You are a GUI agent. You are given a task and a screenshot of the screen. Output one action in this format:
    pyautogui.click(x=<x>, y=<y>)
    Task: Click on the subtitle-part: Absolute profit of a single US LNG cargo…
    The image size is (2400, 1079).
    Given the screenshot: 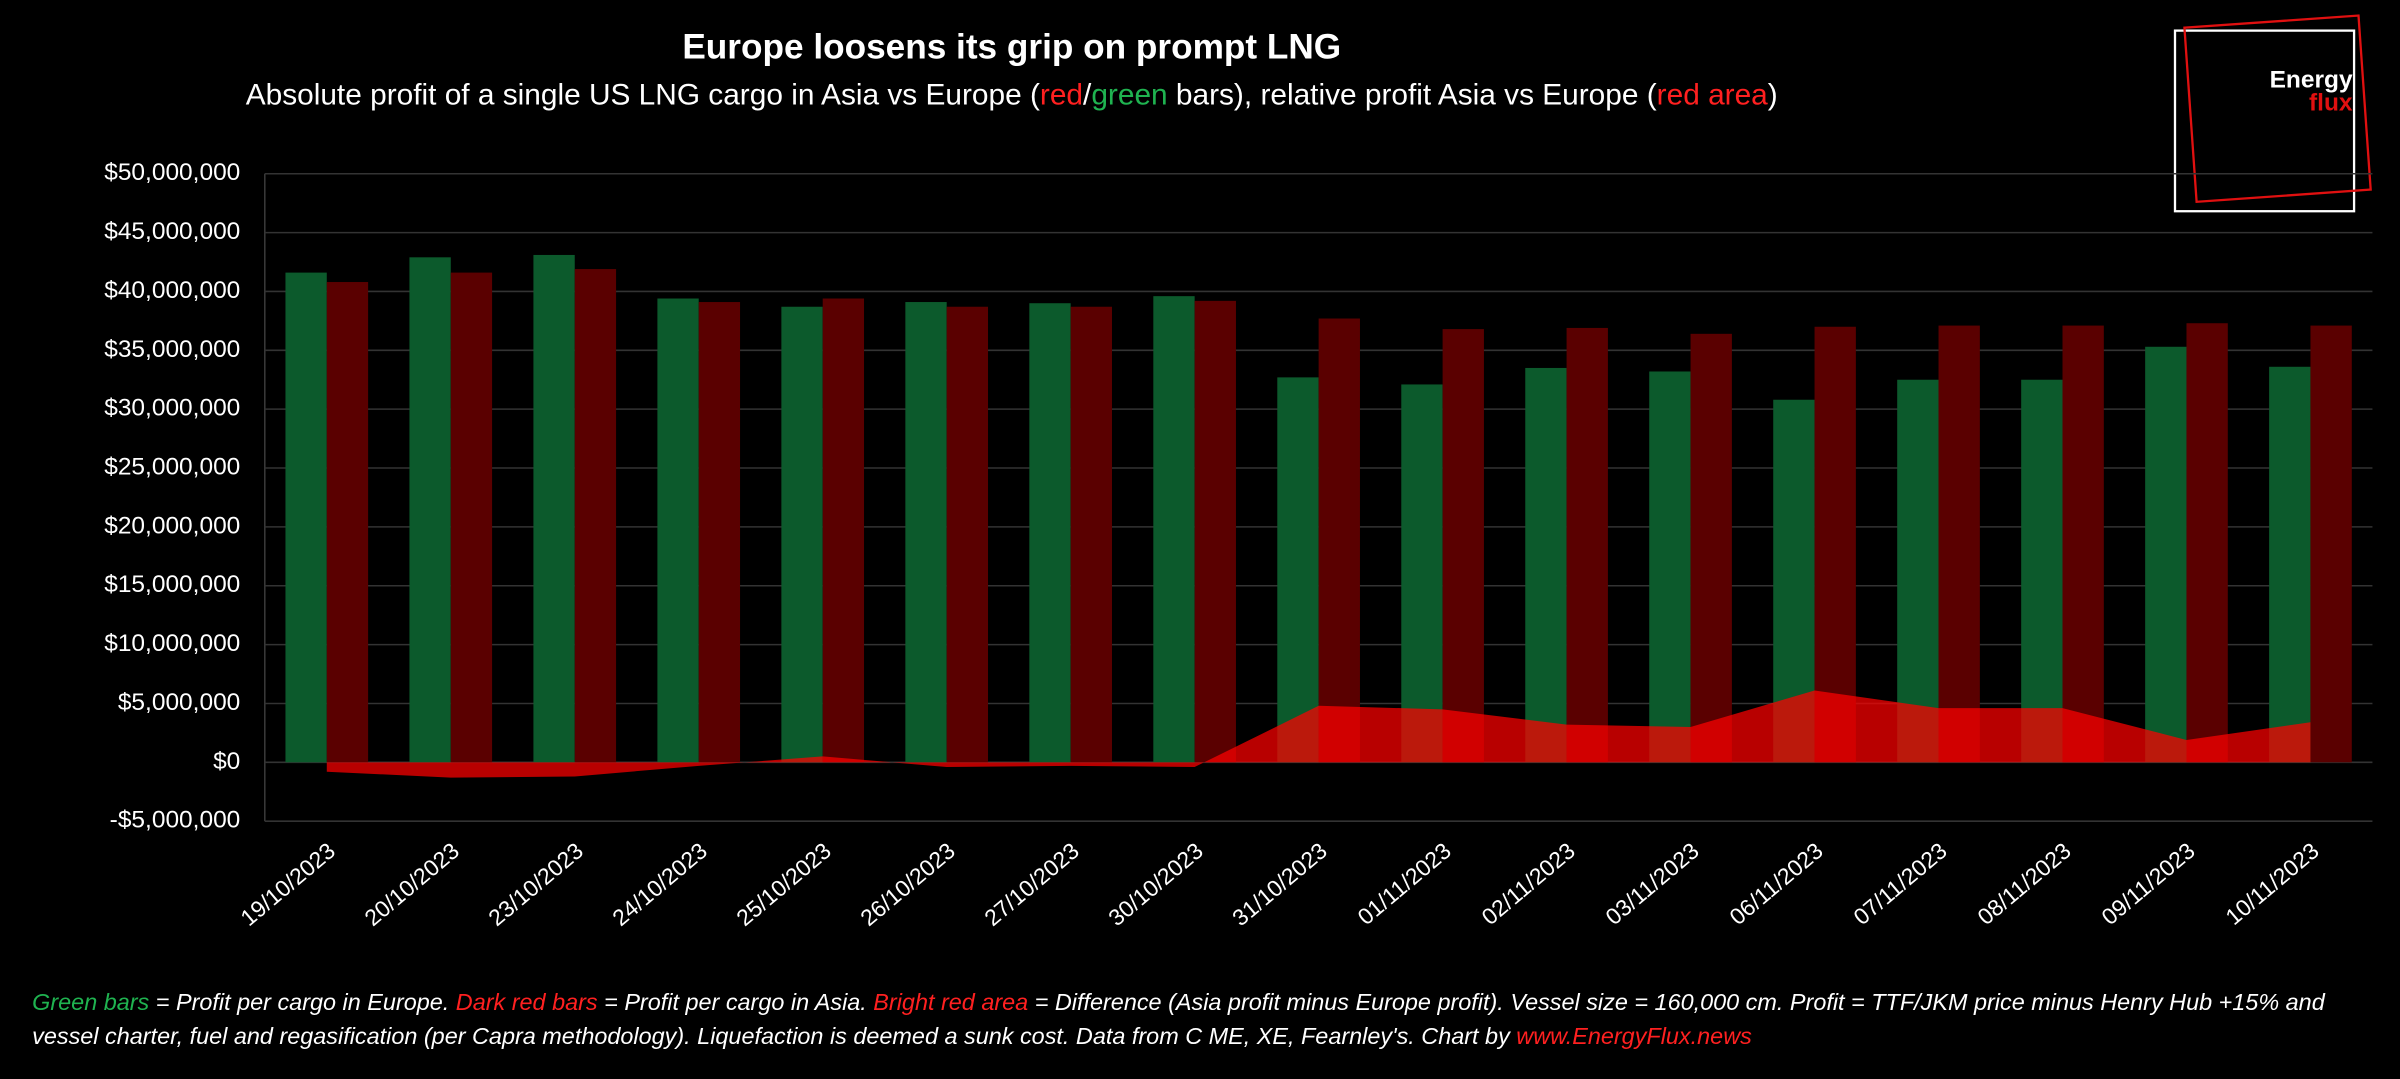 What is the action you would take?
    pyautogui.click(x=643, y=94)
    